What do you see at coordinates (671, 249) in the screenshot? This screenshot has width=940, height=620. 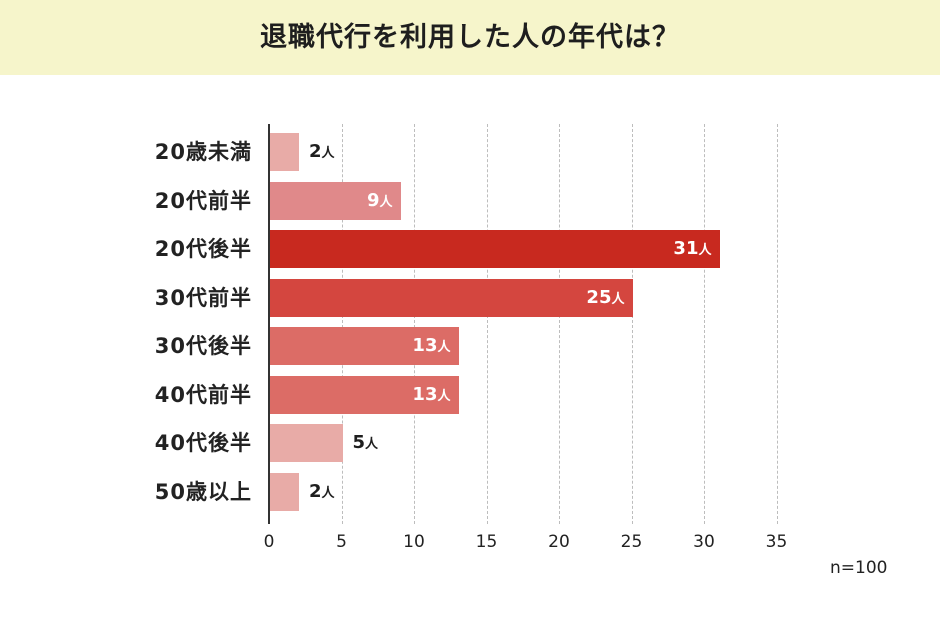 I see `bar-value-label: 31人` at bounding box center [671, 249].